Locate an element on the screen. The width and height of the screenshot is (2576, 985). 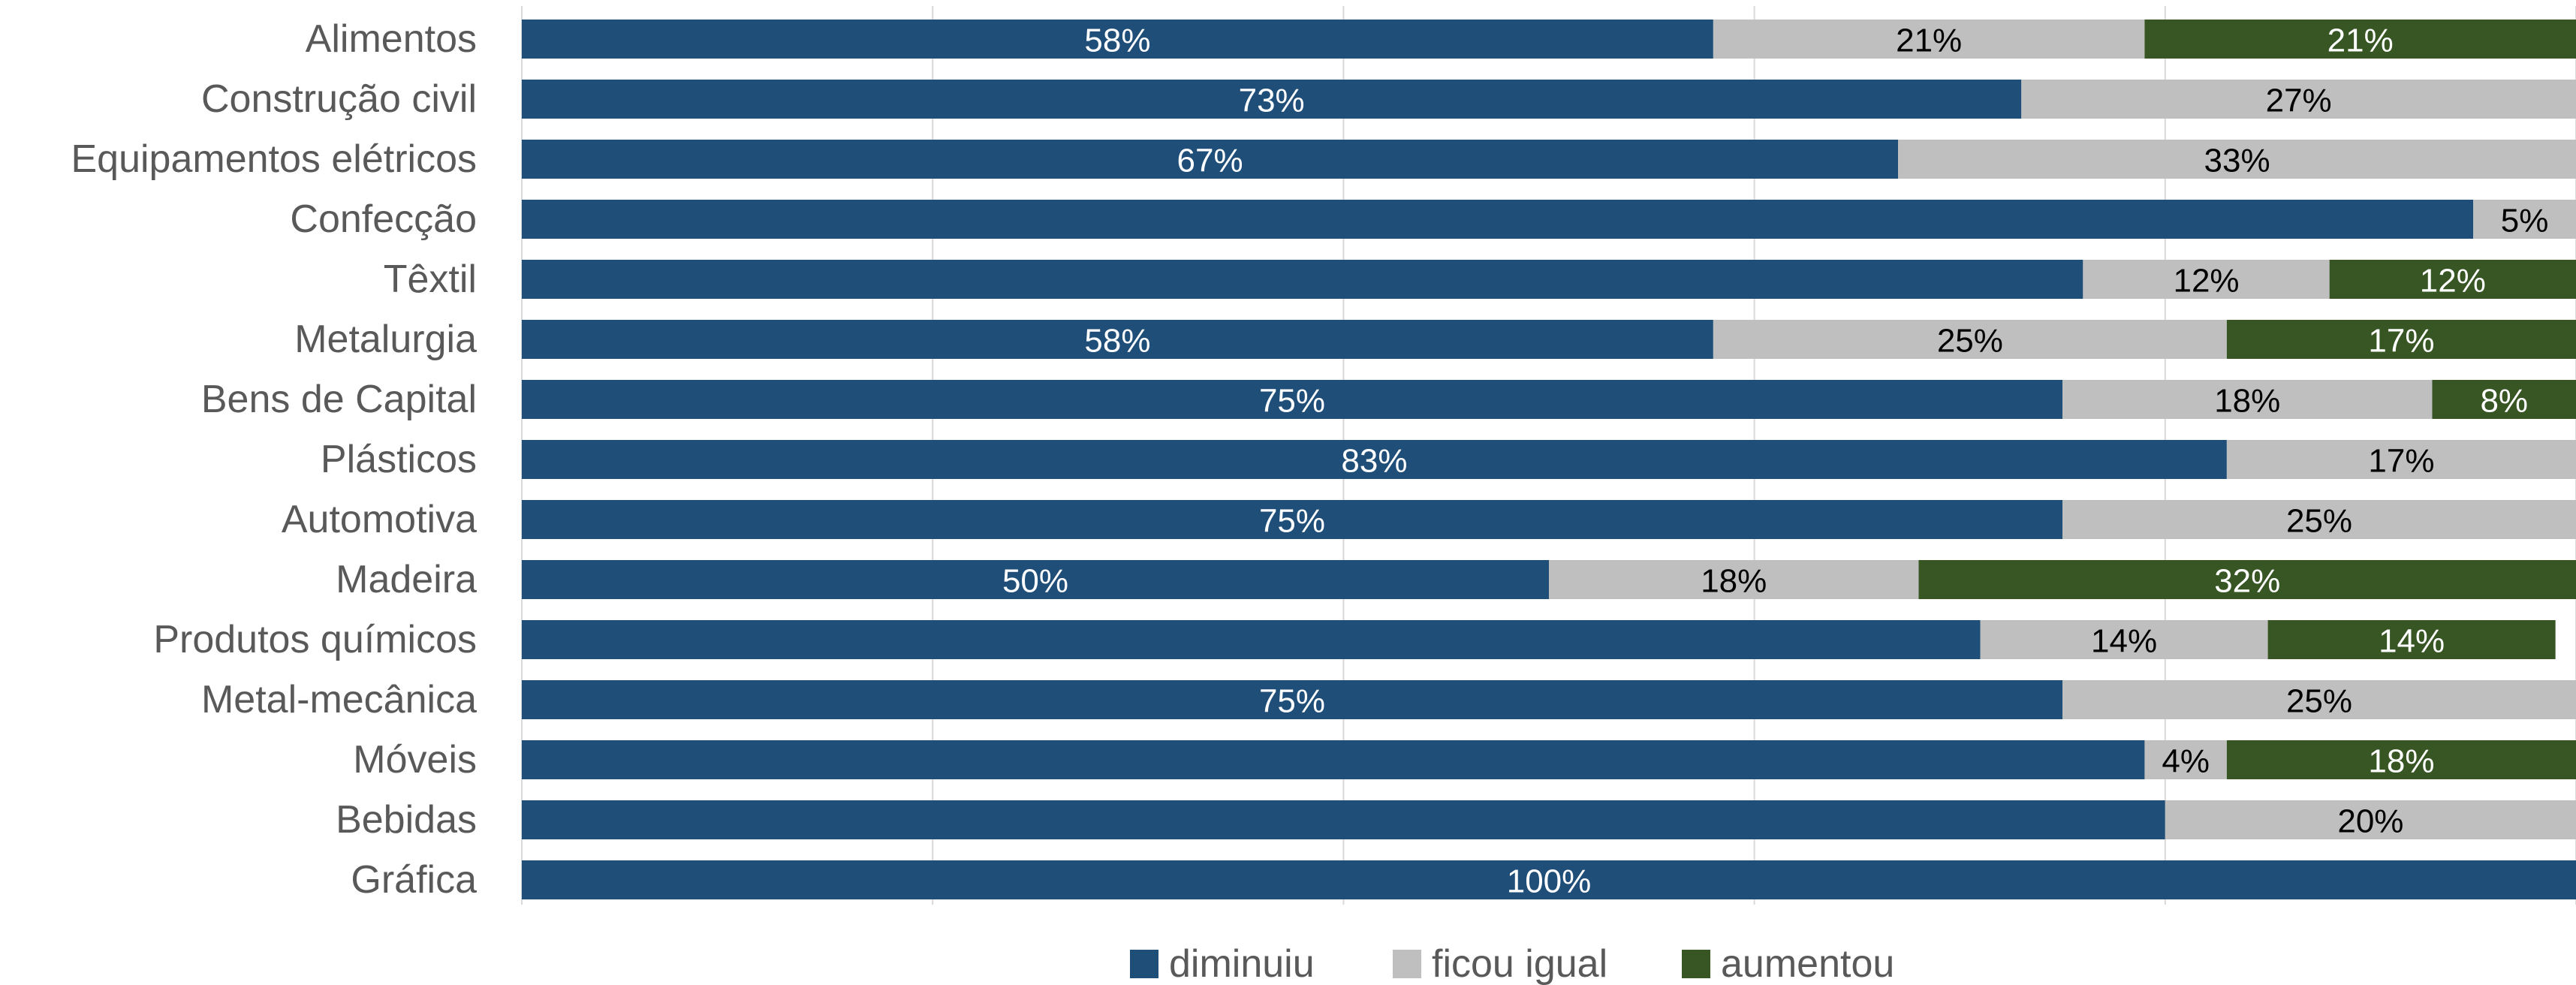
category-label: Bebidas is located at coordinates (406, 820).